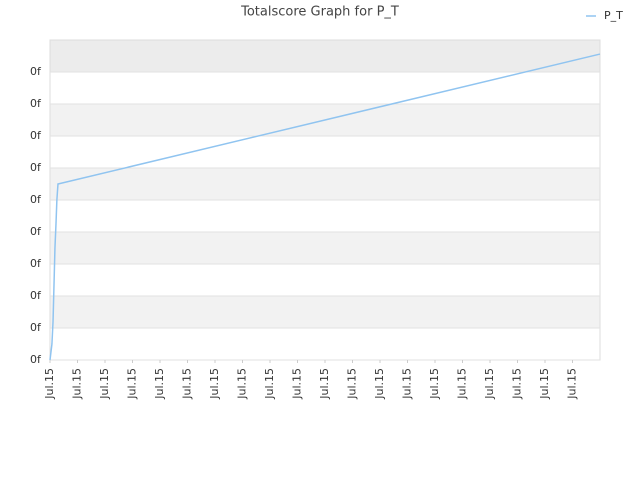  What do you see at coordinates (319, 12) in the screenshot?
I see `chart-title: Totalscore Graph for P_T` at bounding box center [319, 12].